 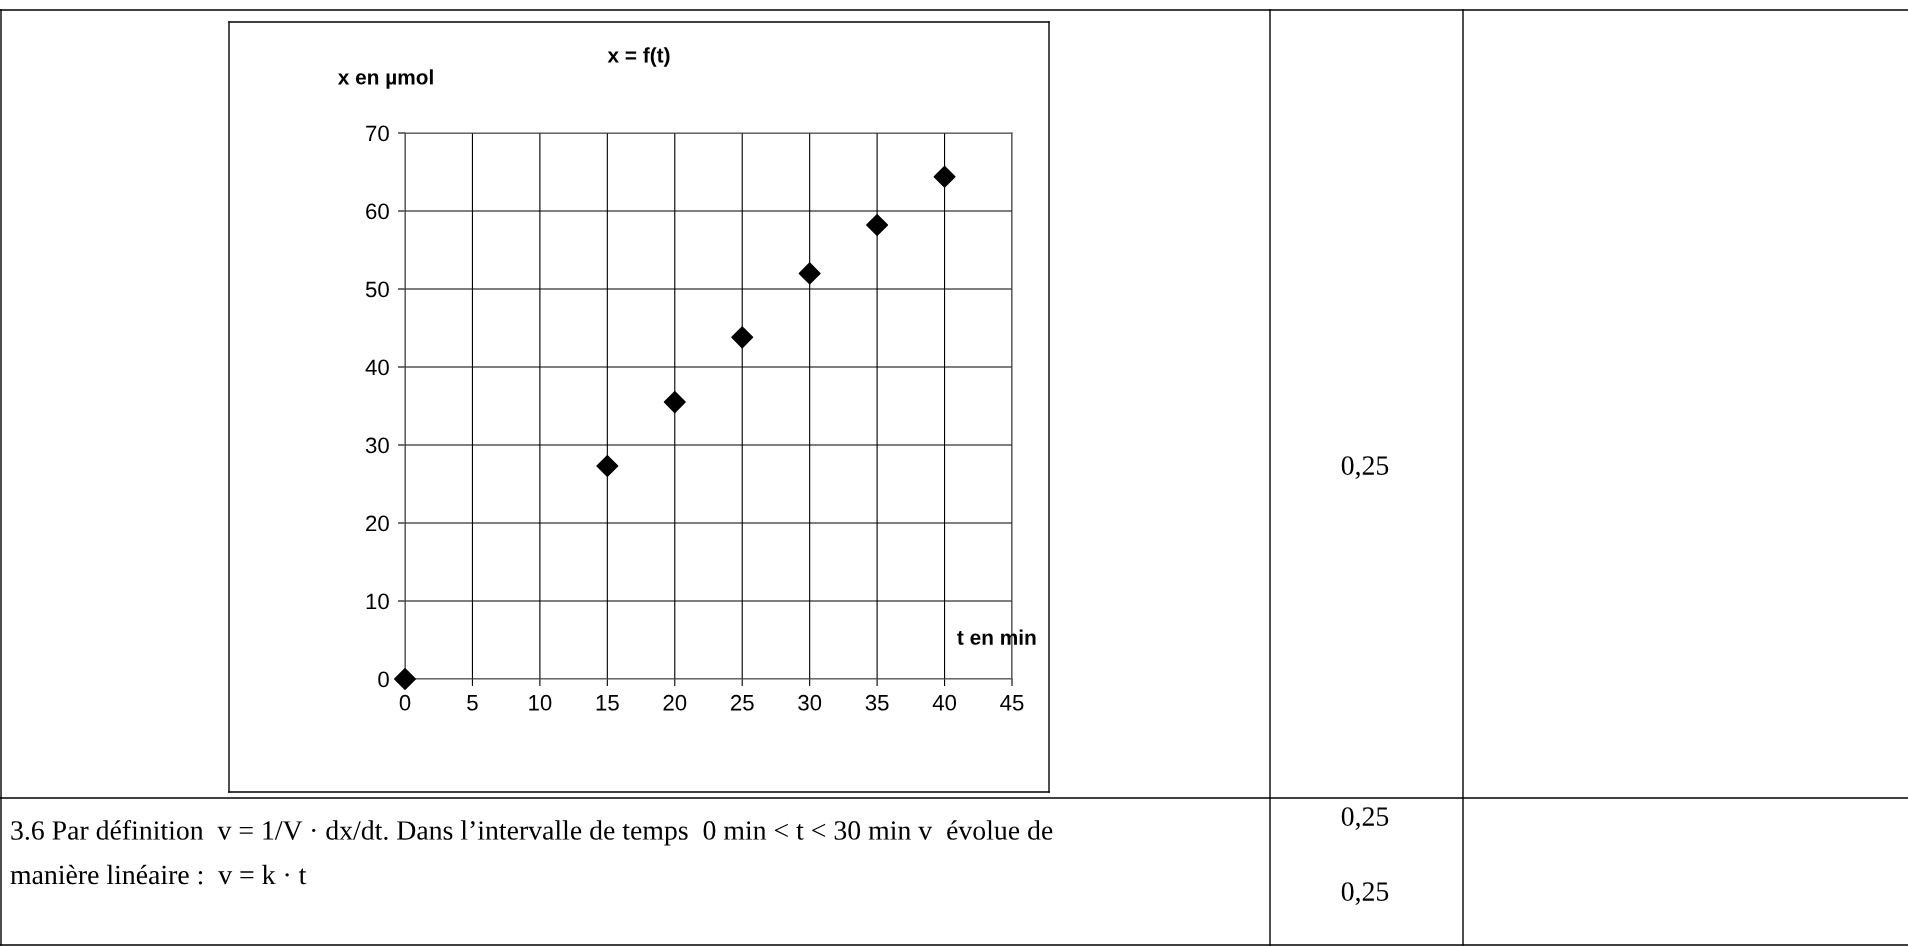 What do you see at coordinates (377, 523) in the screenshot?
I see `y-tick-label: 20` at bounding box center [377, 523].